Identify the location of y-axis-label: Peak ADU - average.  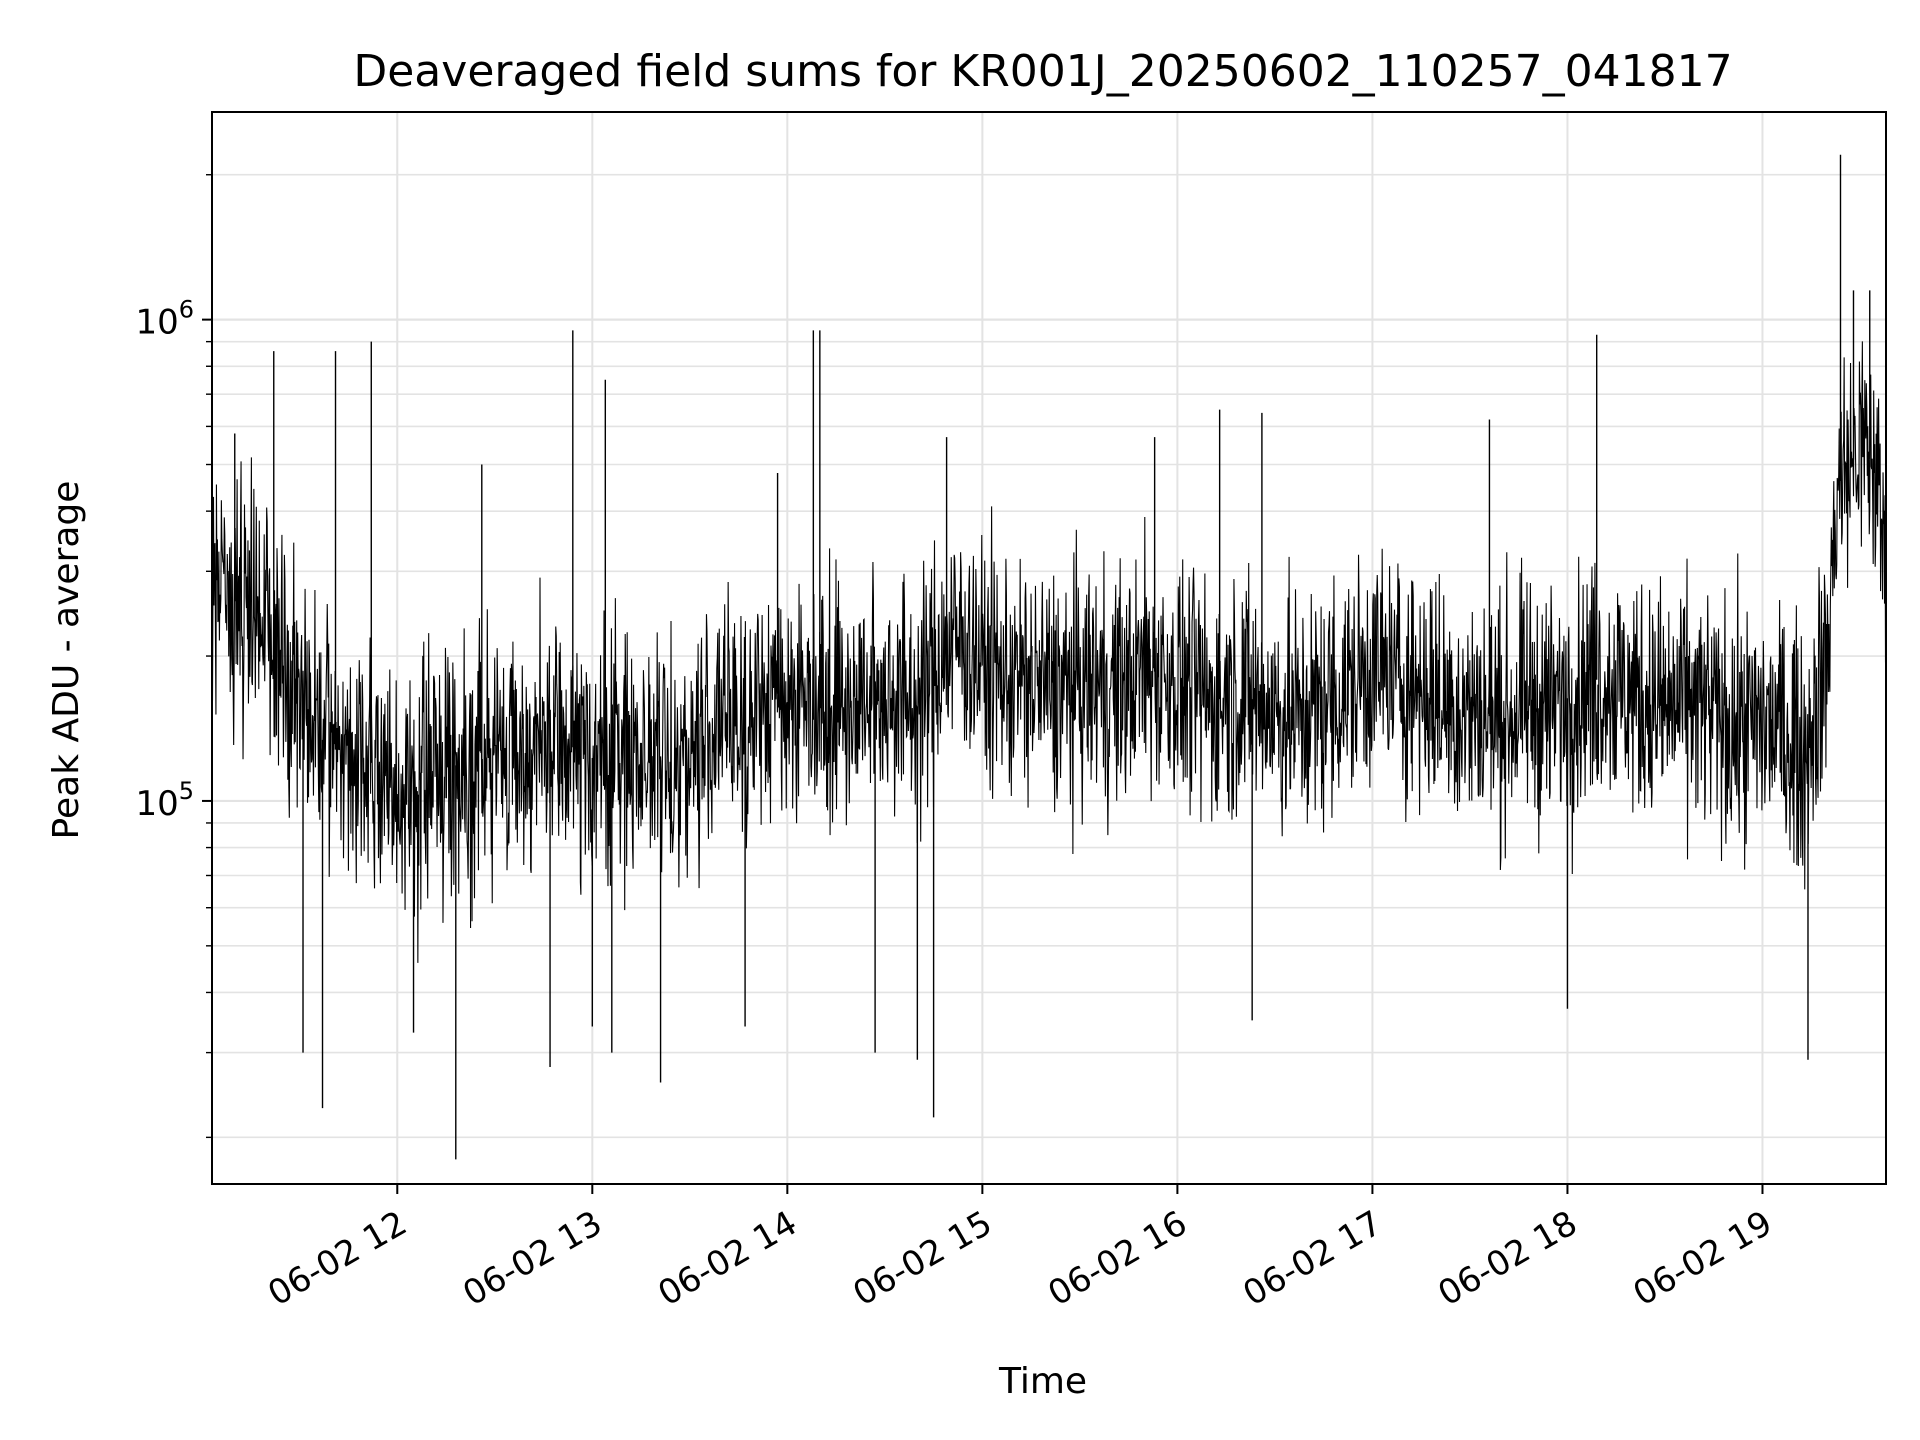
(66, 660).